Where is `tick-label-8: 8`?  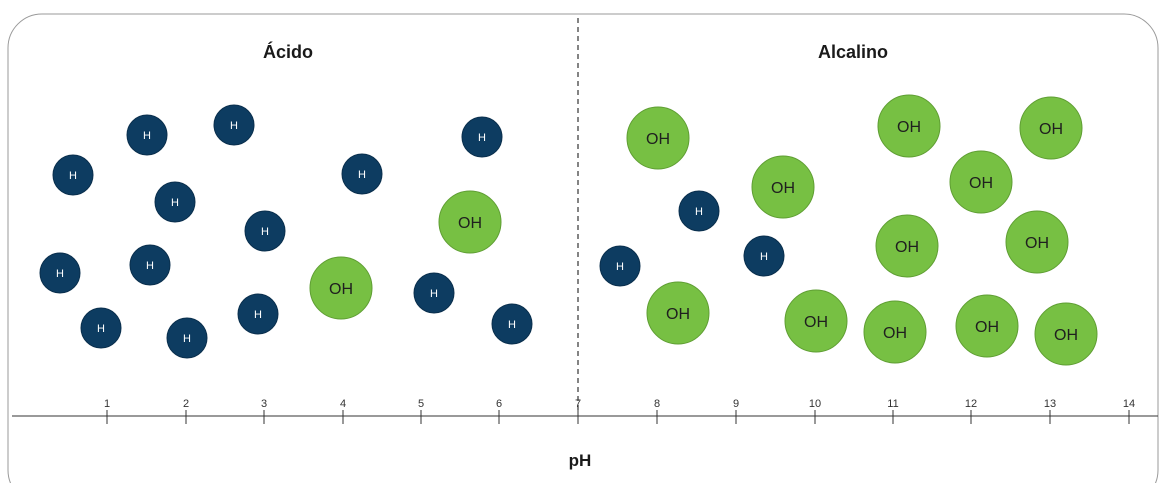 tick-label-8: 8 is located at coordinates (657, 404).